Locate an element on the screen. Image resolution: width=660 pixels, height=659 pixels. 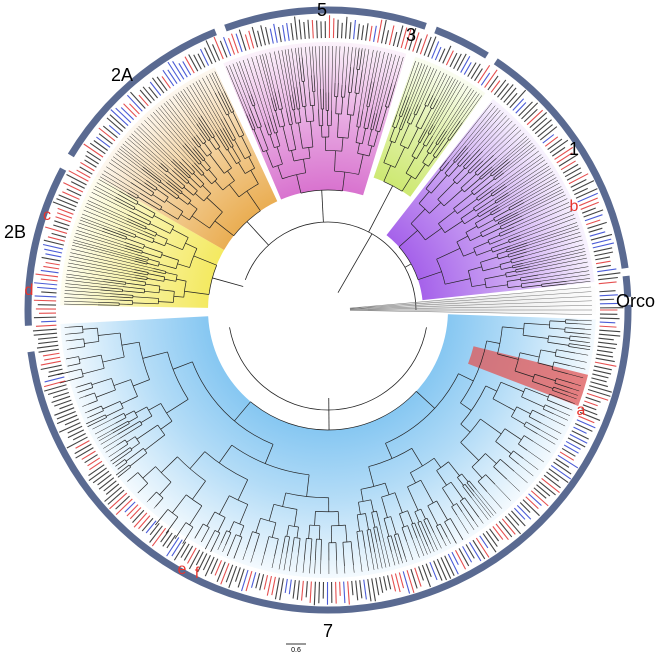
marker-c: c is located at coordinates (47, 215).